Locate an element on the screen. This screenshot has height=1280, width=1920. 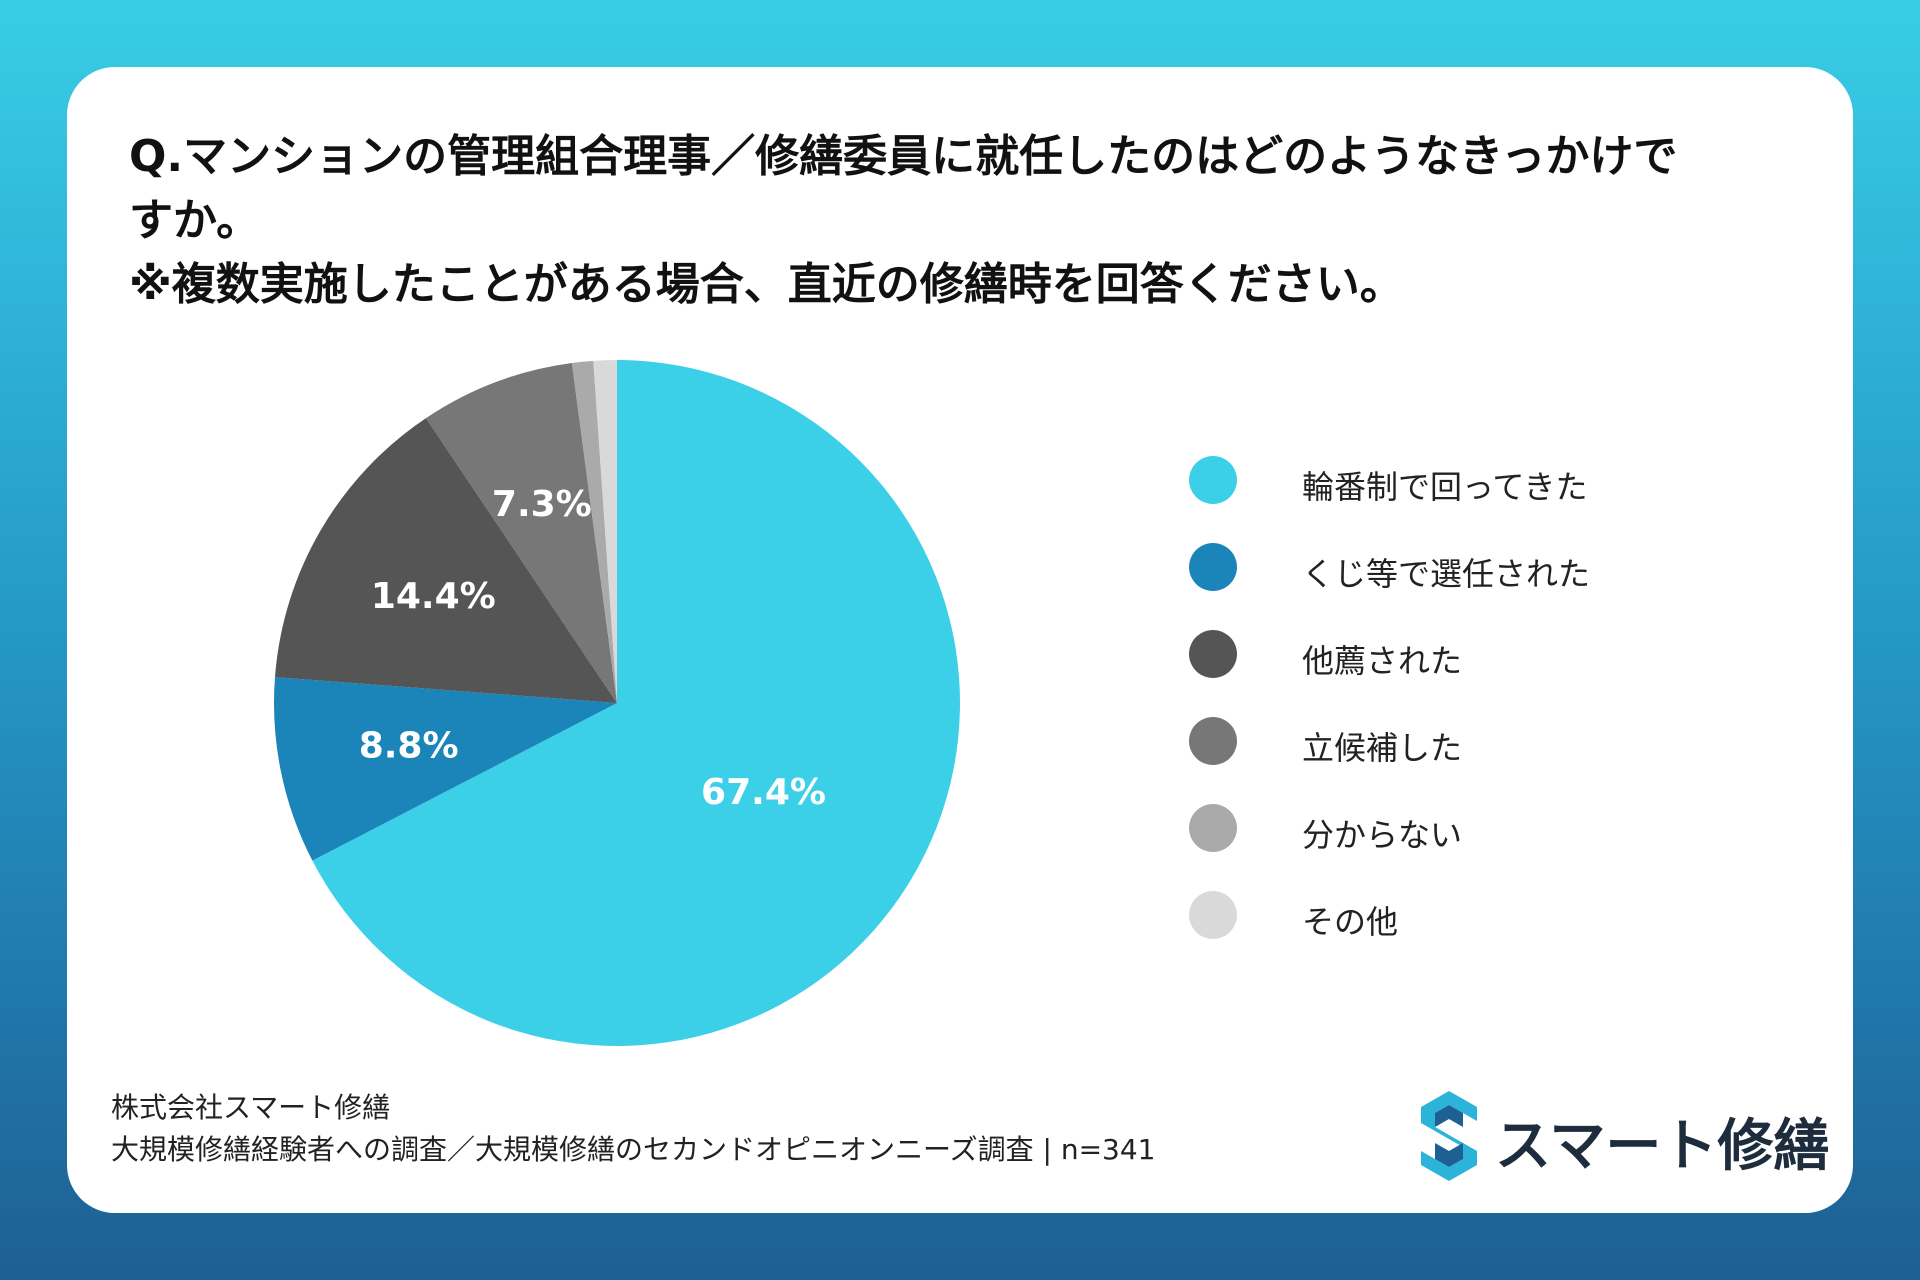
slice-data-label-3: 14.4% is located at coordinates (433, 596).